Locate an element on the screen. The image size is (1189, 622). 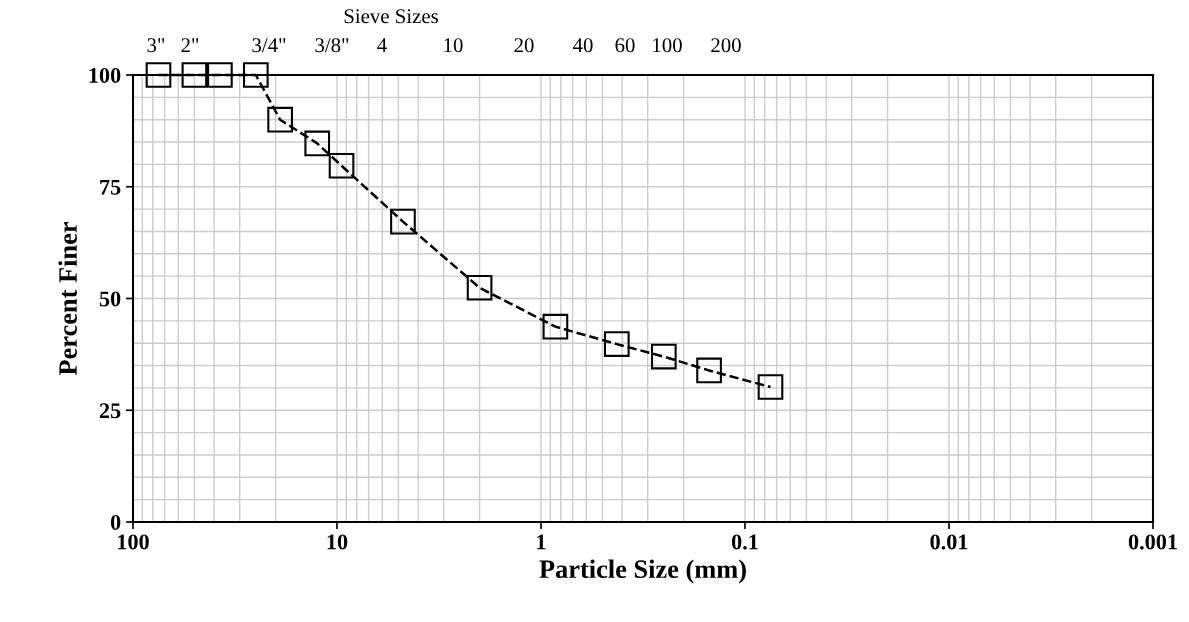
y-tick-label: 0 is located at coordinates (115, 522).